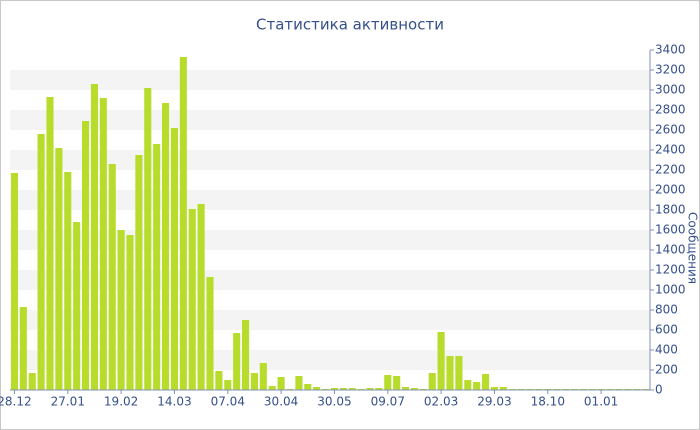 Image resolution: width=700 pixels, height=430 pixels. Describe the element at coordinates (548, 402) in the screenshot. I see `x-tick-label: 18.10` at that location.